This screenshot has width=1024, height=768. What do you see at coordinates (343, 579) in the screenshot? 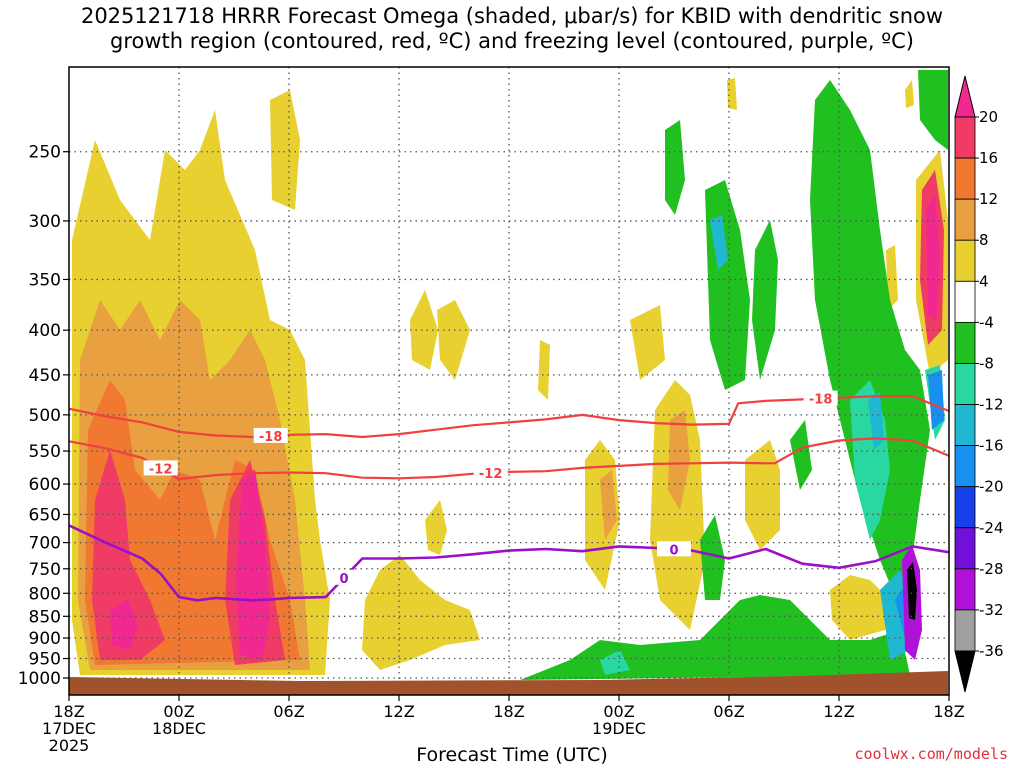
I see `contour-label: 0` at bounding box center [343, 579].